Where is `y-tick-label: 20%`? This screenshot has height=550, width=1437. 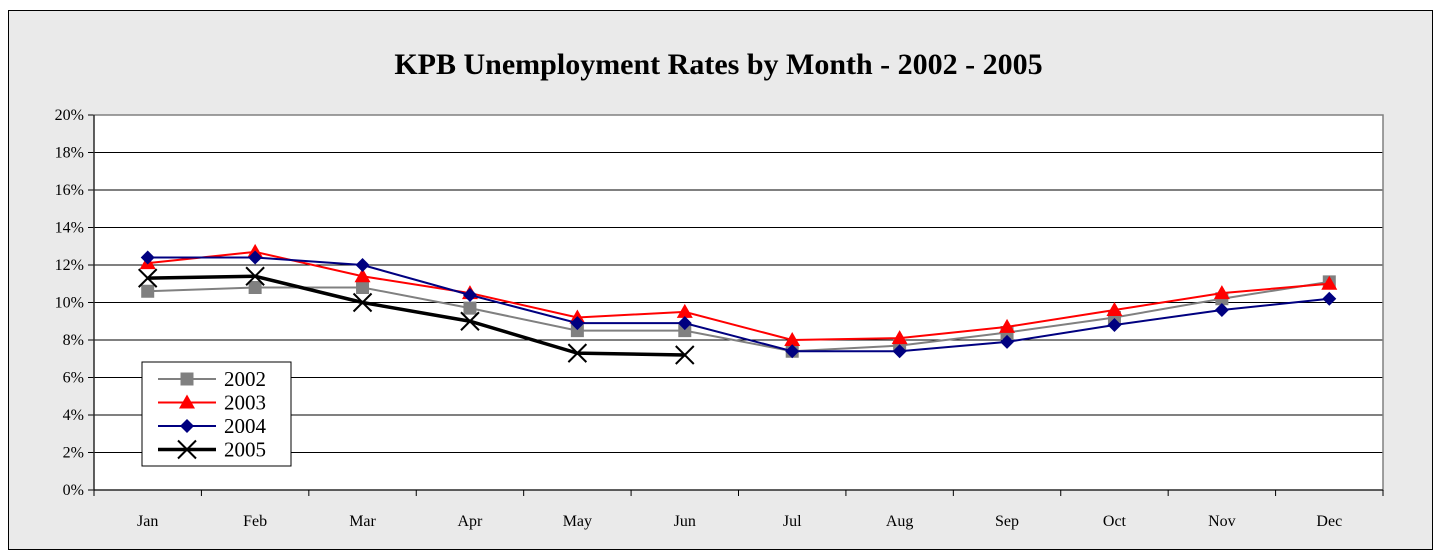
y-tick-label: 20% is located at coordinates (69, 115).